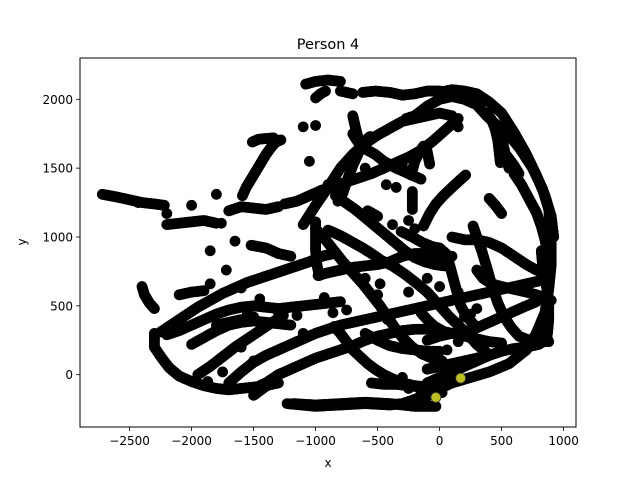  Describe the element at coordinates (191, 441) in the screenshot. I see `x-tick-label: −2000` at that location.